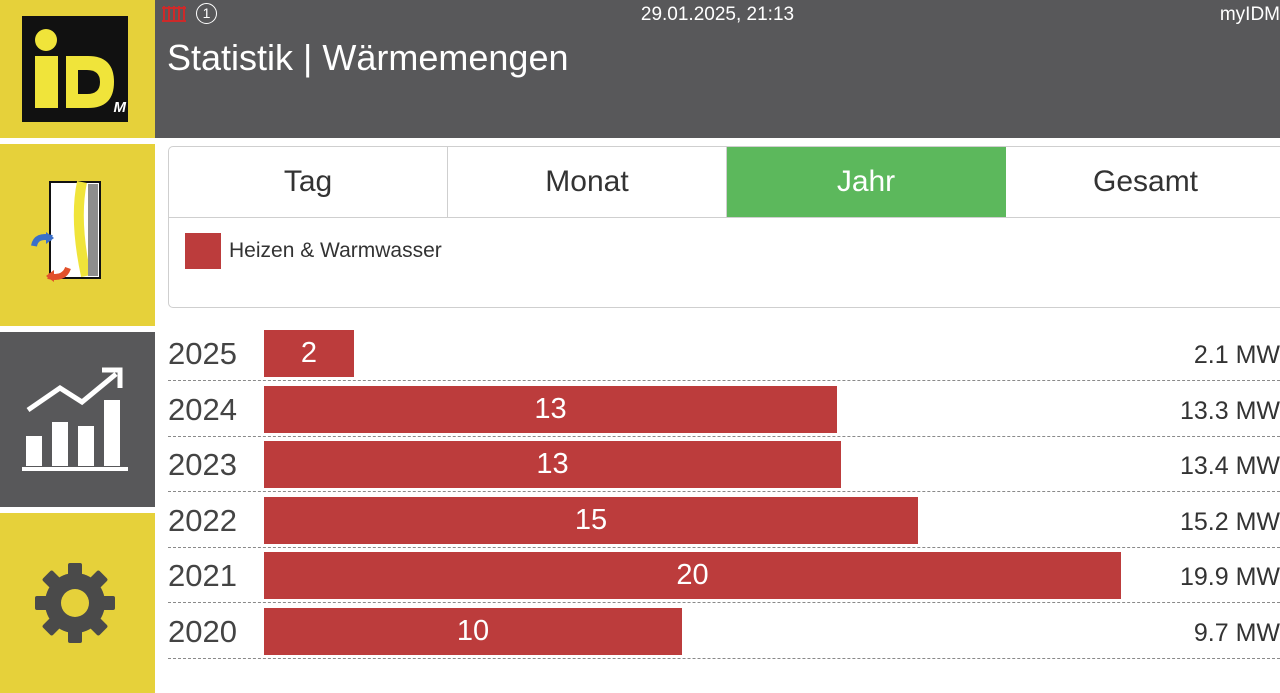 The image size is (1280, 693). What do you see at coordinates (1236, 355) in the screenshot?
I see `total-value-label: 2.1 MW` at bounding box center [1236, 355].